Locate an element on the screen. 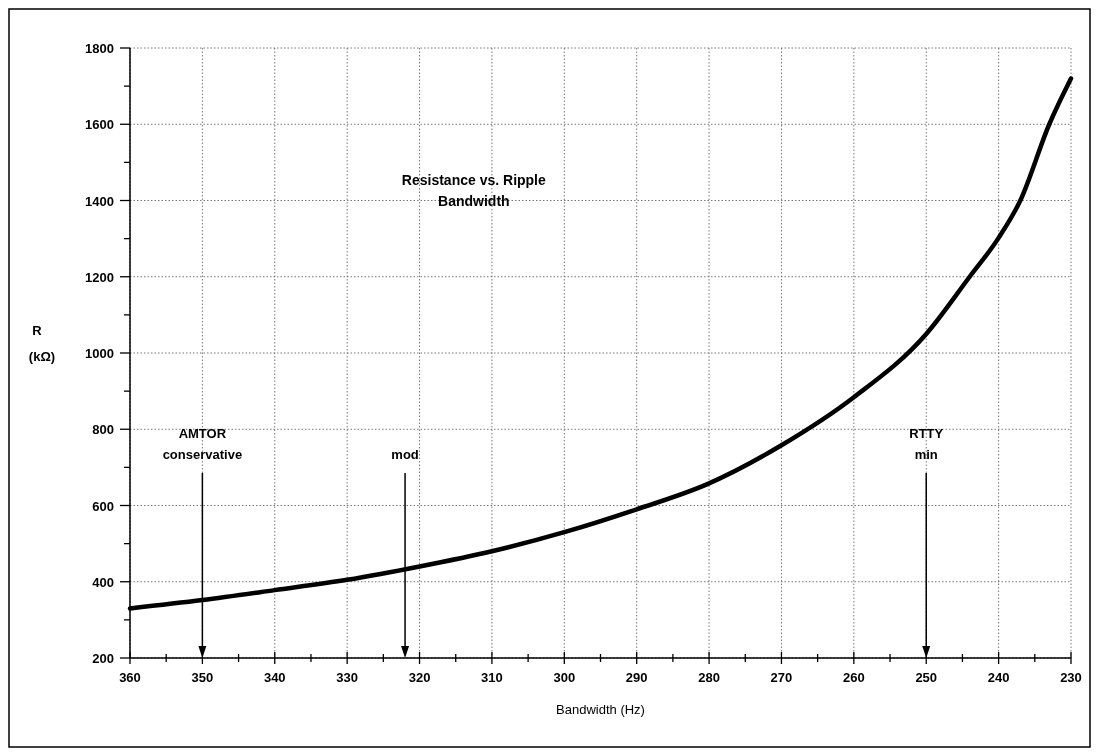 The height and width of the screenshot is (756, 1099). x-tick-label: 270 is located at coordinates (781, 677).